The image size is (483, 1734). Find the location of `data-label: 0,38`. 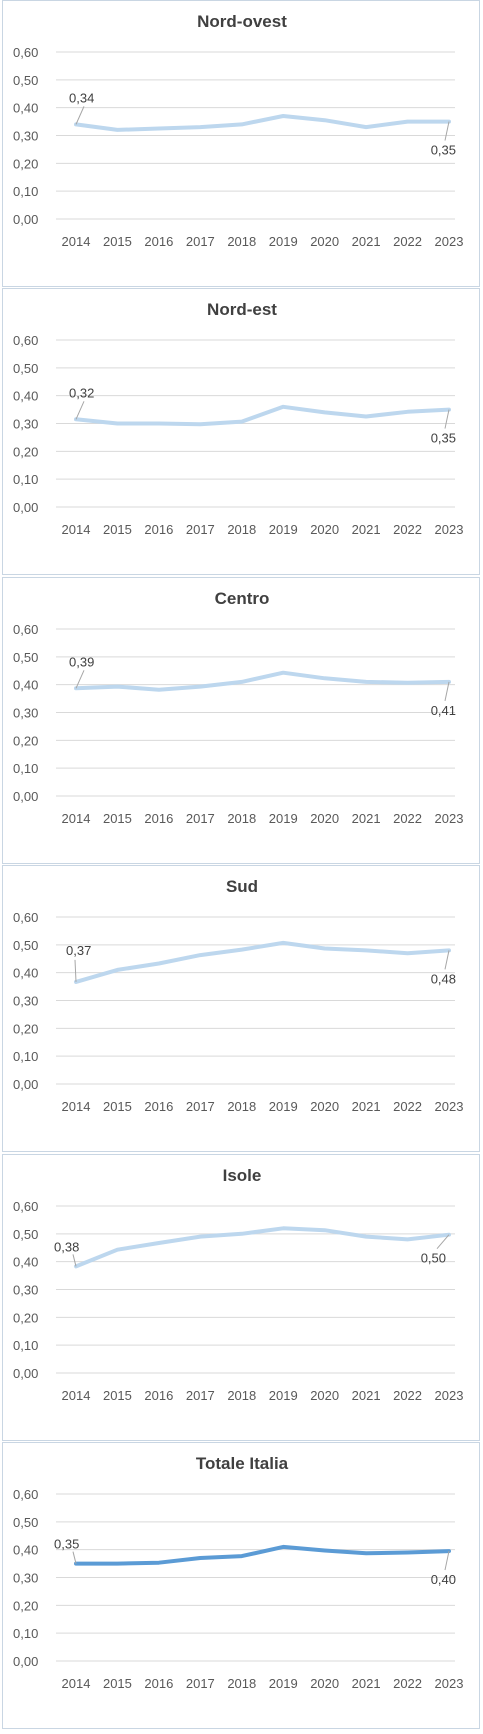

data-label: 0,38 is located at coordinates (66, 1246).